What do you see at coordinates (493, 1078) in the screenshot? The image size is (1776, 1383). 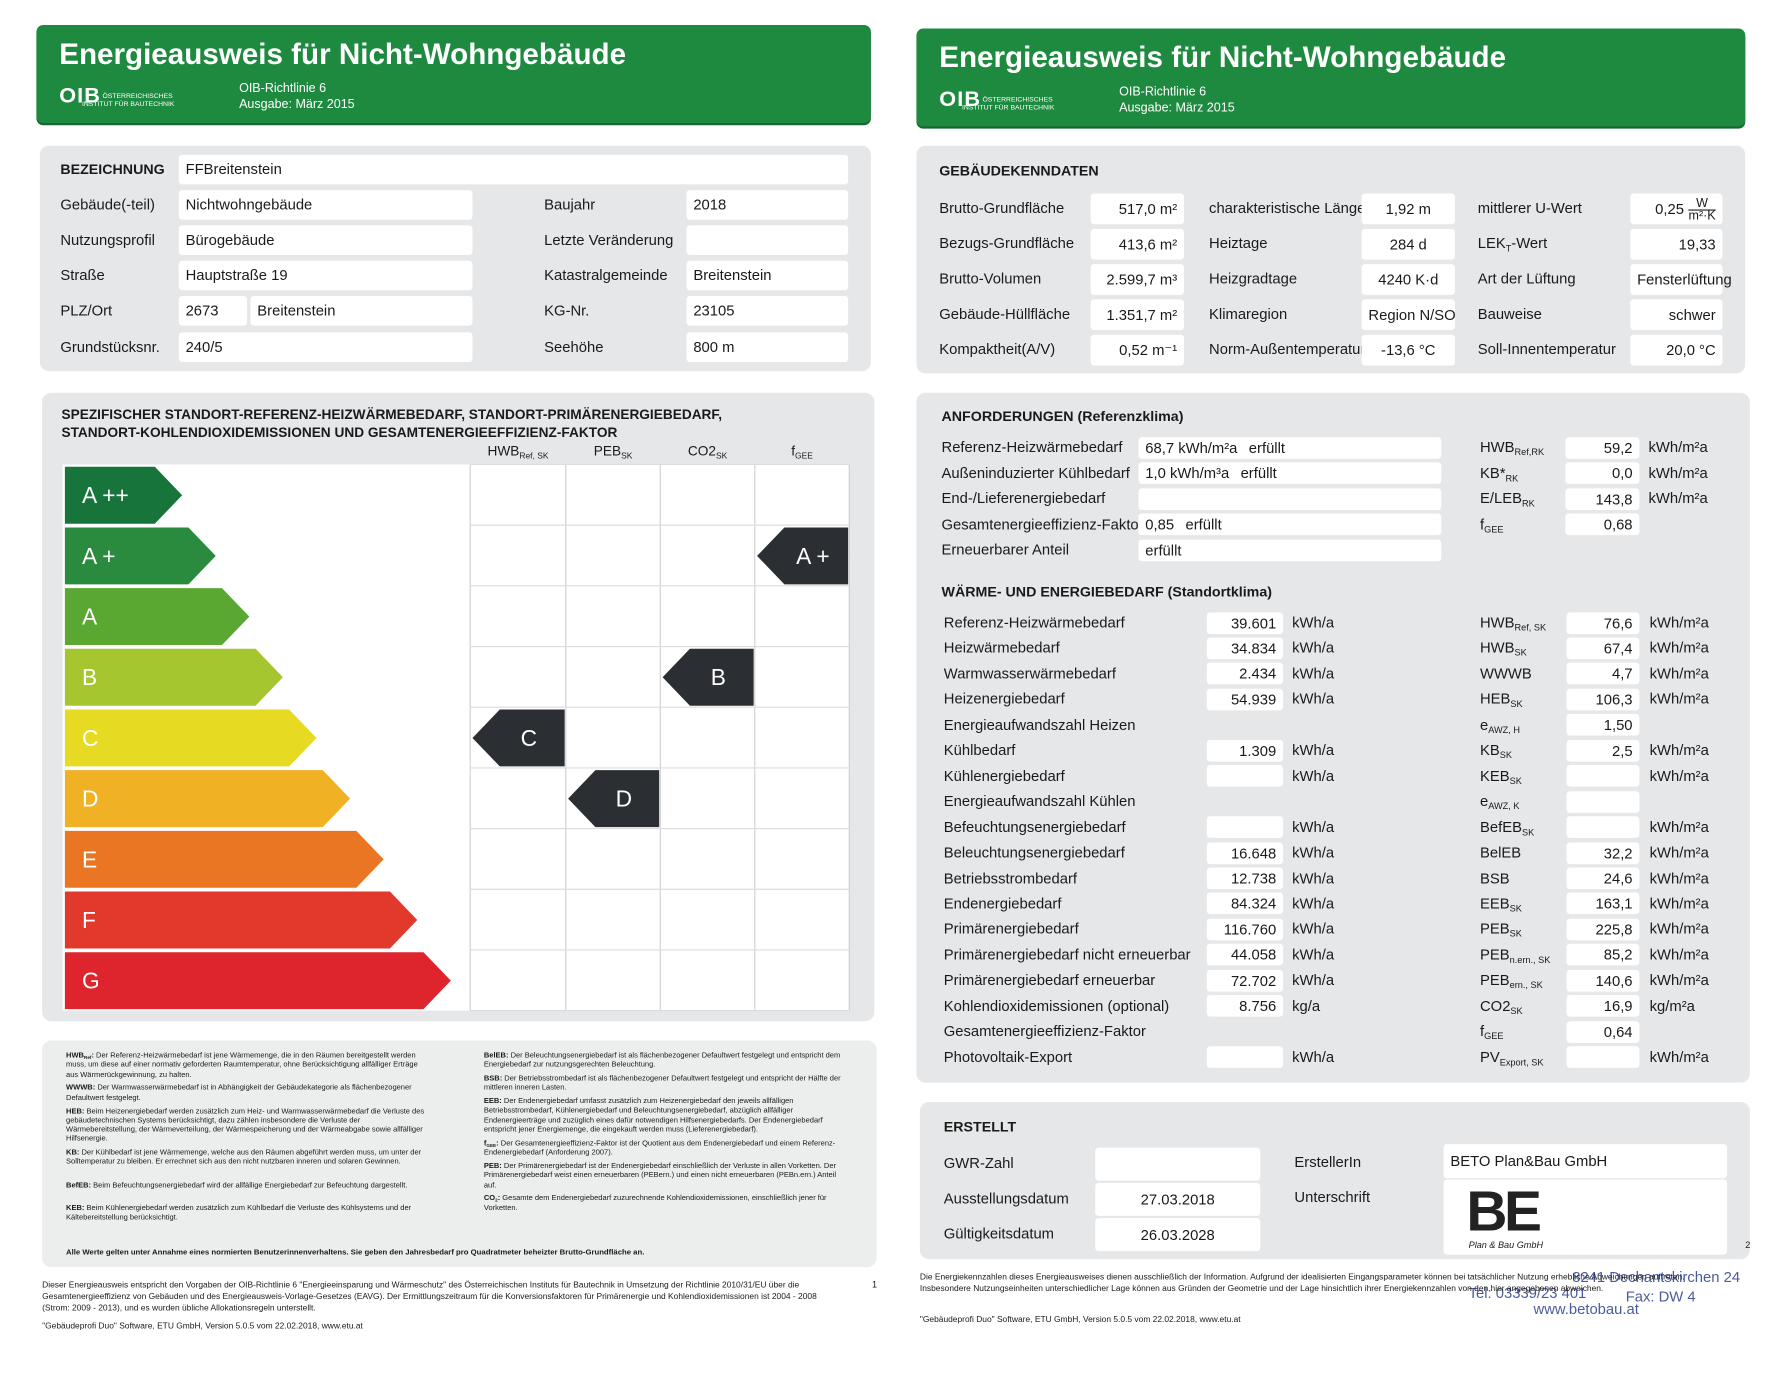 I see `definition-term: BSB:` at bounding box center [493, 1078].